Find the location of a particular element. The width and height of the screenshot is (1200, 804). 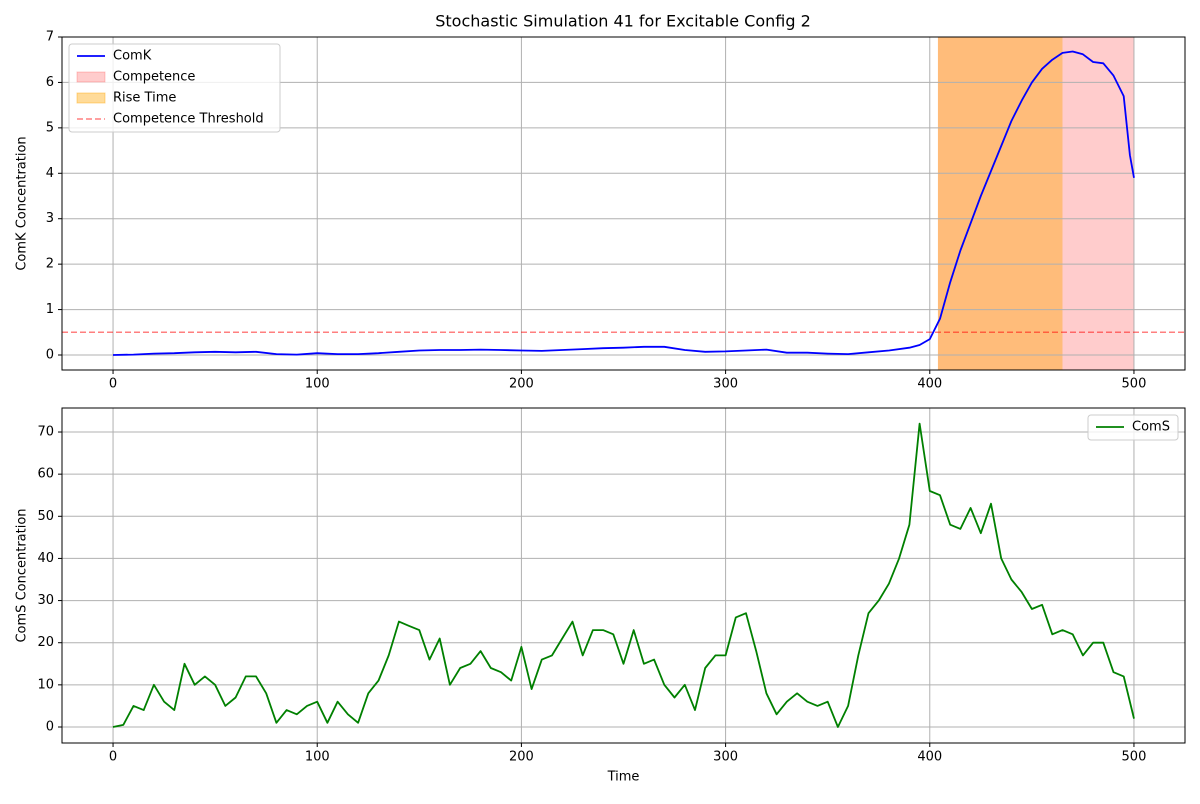

y-tick-label: 40 is located at coordinates (45, 558).